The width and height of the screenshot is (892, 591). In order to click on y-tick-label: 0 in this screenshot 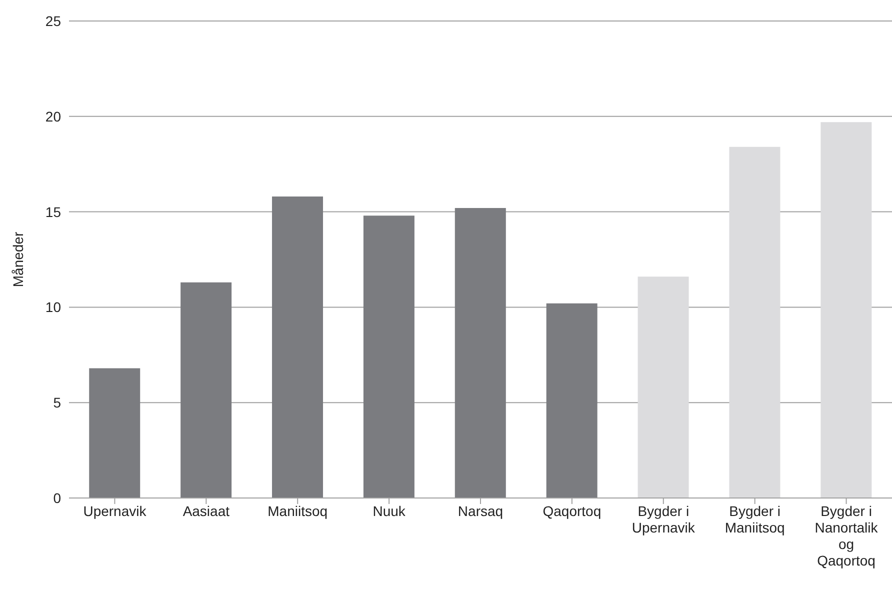, I will do `click(57, 498)`.